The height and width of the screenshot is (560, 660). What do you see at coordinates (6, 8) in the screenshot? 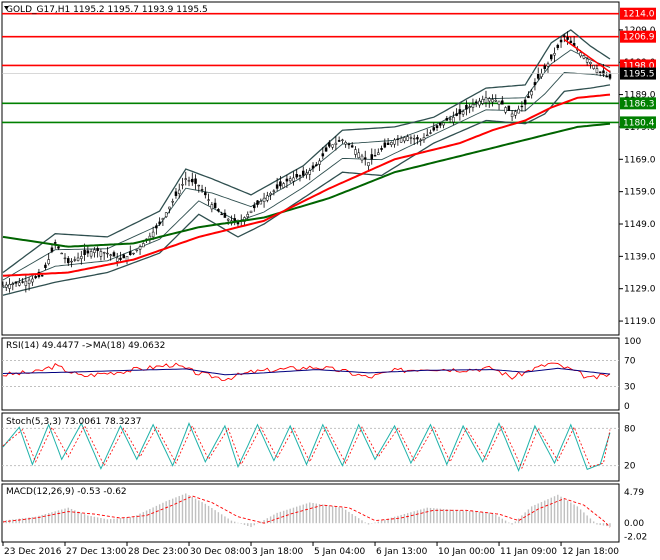
I see `collapse-triangle-icon` at bounding box center [6, 8].